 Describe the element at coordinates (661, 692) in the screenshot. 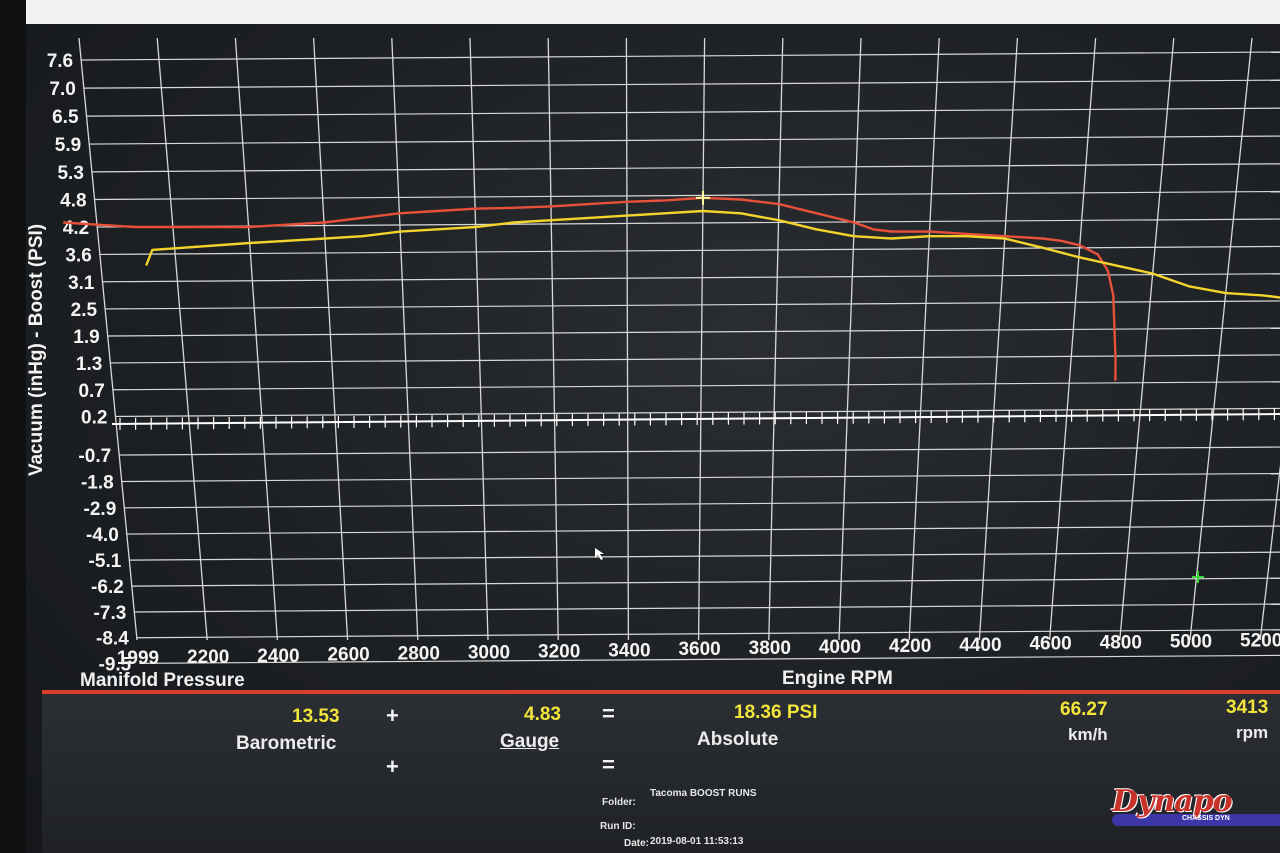

I see `panel-divider` at that location.